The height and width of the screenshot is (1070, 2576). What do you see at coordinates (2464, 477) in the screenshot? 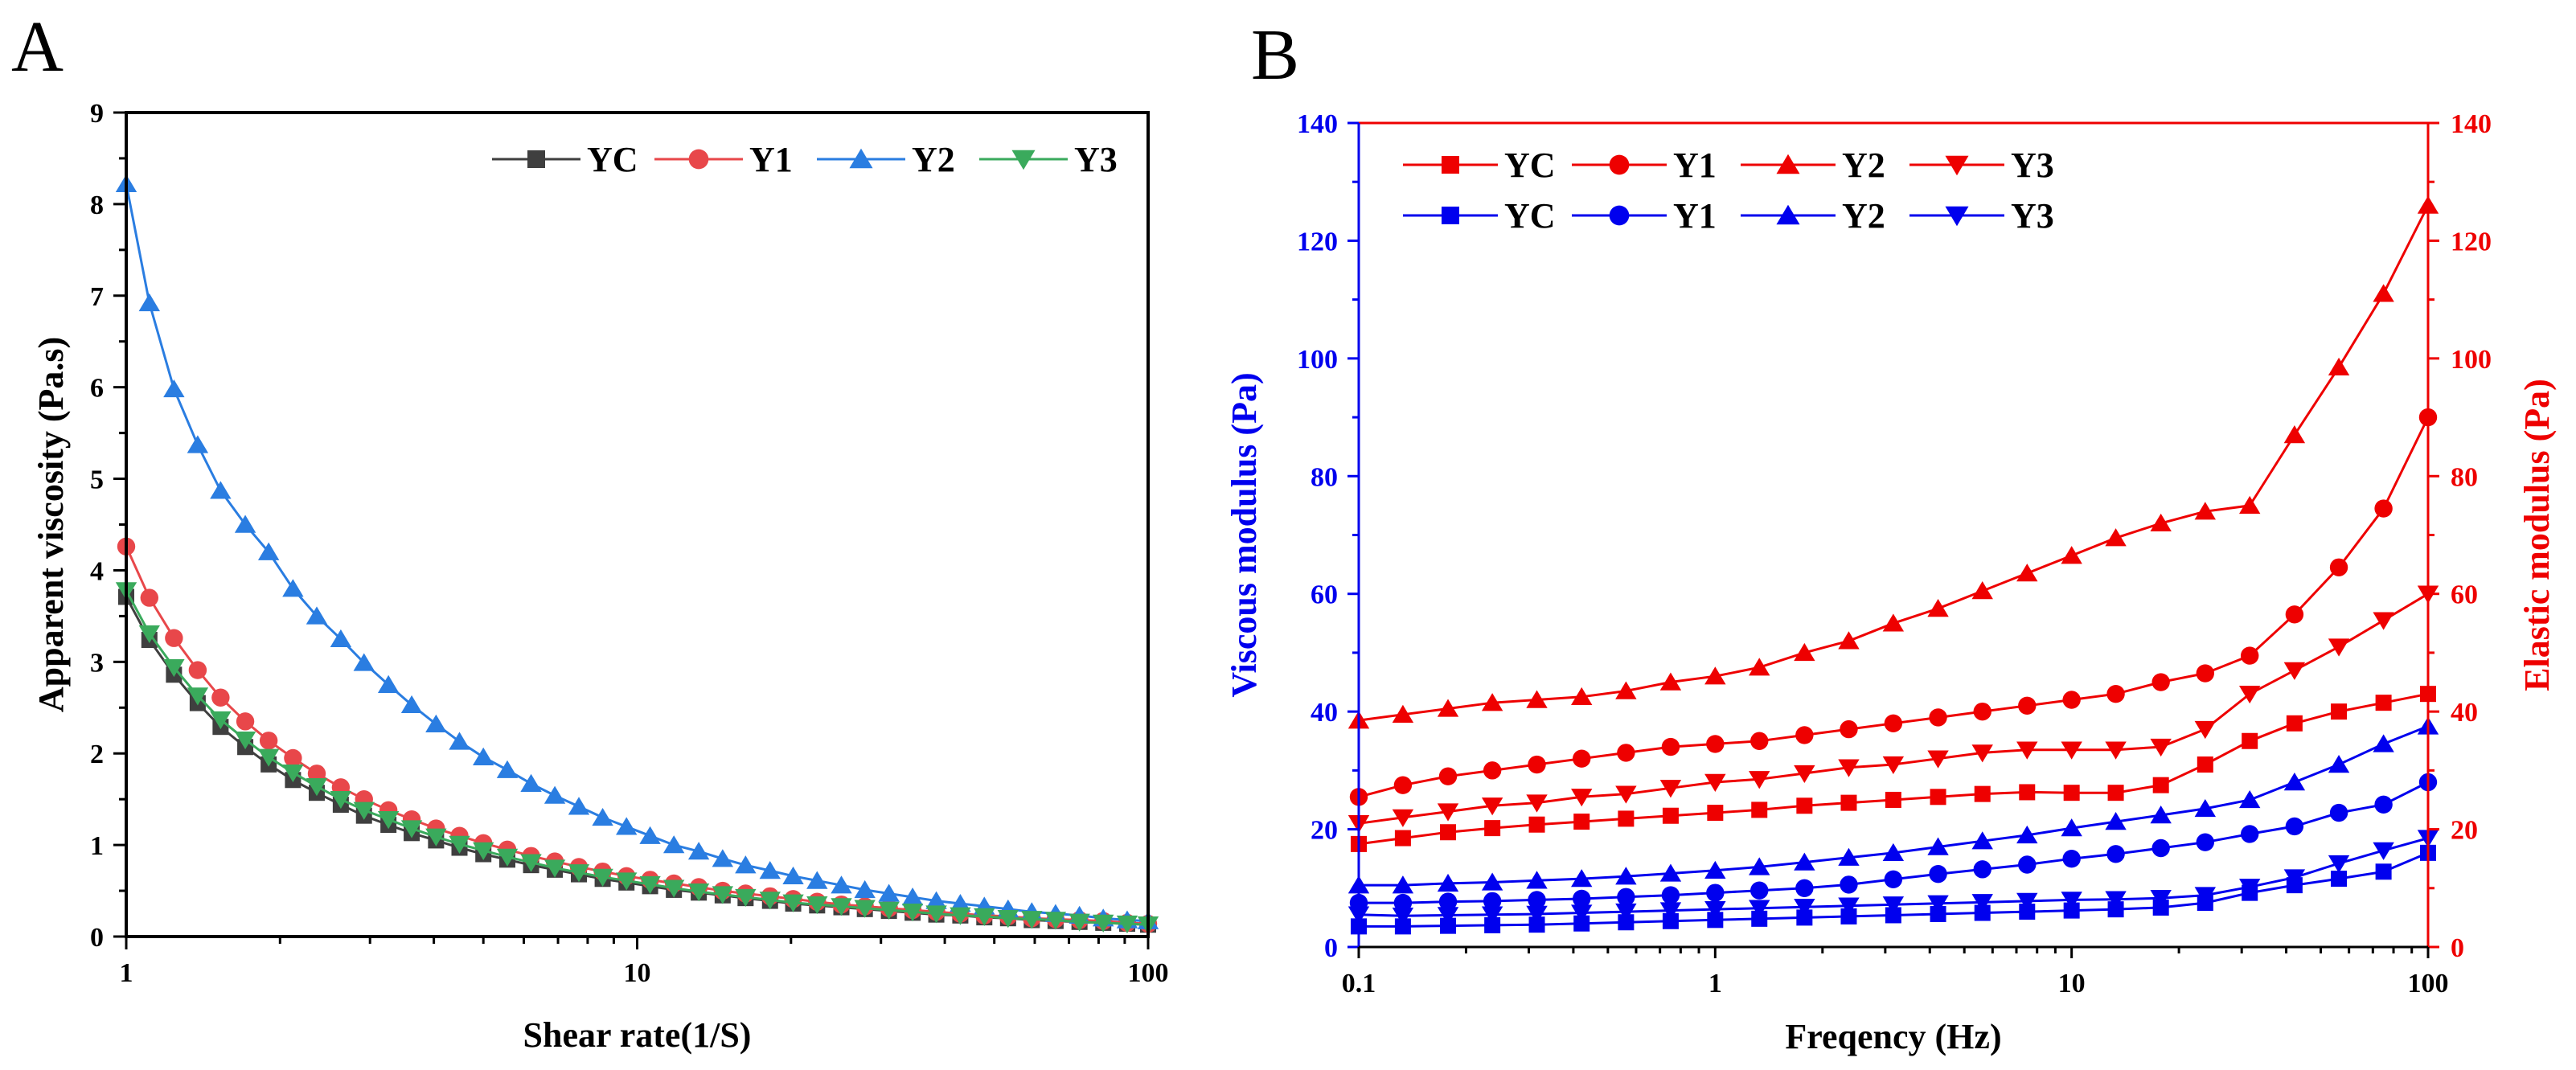
I see `right-y-tick-label: 80` at bounding box center [2464, 477].